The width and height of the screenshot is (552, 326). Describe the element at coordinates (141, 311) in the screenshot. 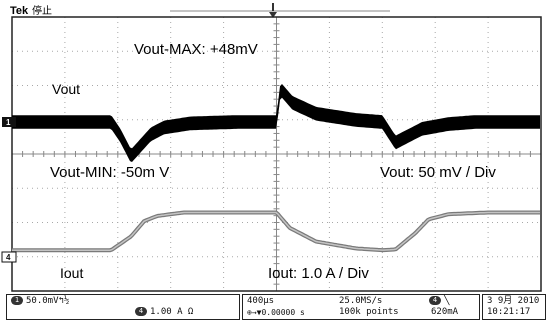

I see `ch4-badge: 4` at that location.